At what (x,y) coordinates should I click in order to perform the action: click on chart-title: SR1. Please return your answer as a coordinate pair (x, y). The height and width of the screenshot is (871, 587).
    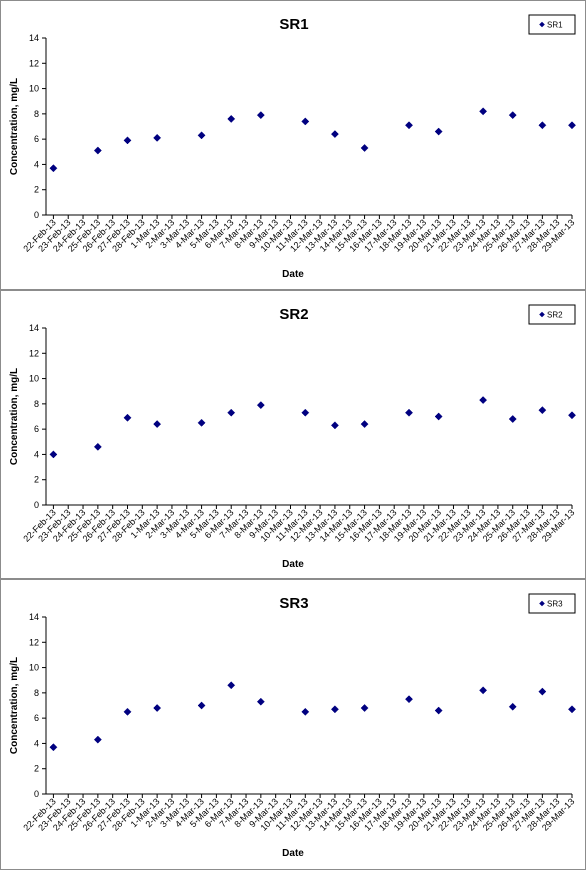
    Looking at the image, I should click on (293, 24).